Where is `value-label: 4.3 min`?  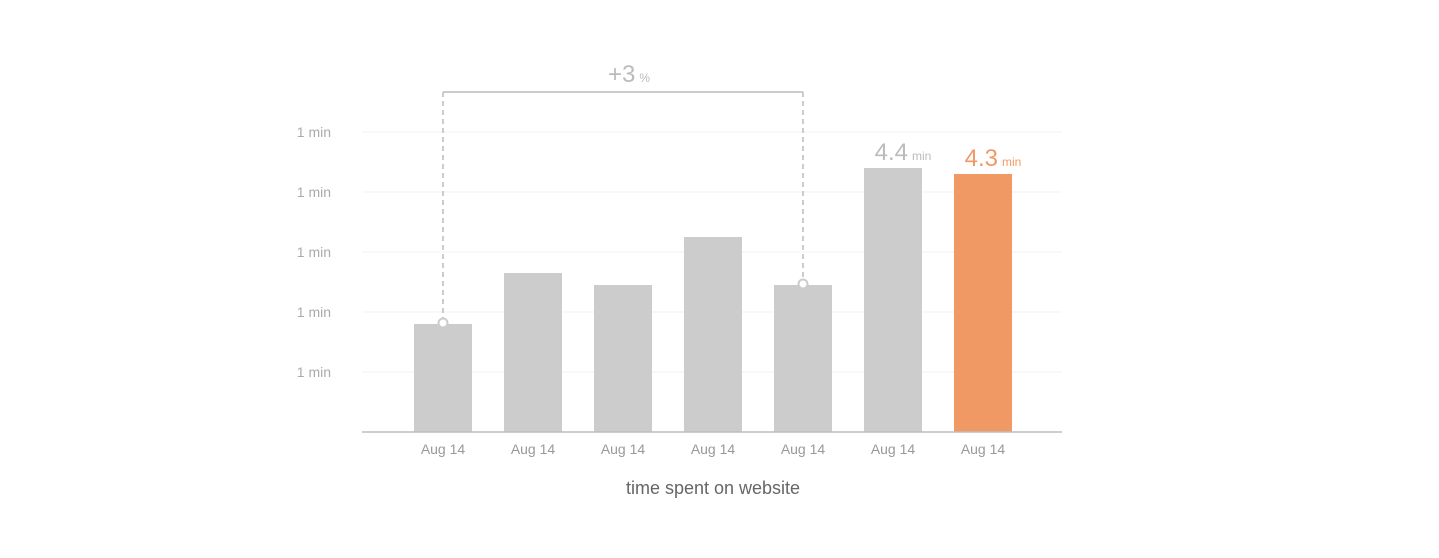
value-label: 4.3 min is located at coordinates (993, 158).